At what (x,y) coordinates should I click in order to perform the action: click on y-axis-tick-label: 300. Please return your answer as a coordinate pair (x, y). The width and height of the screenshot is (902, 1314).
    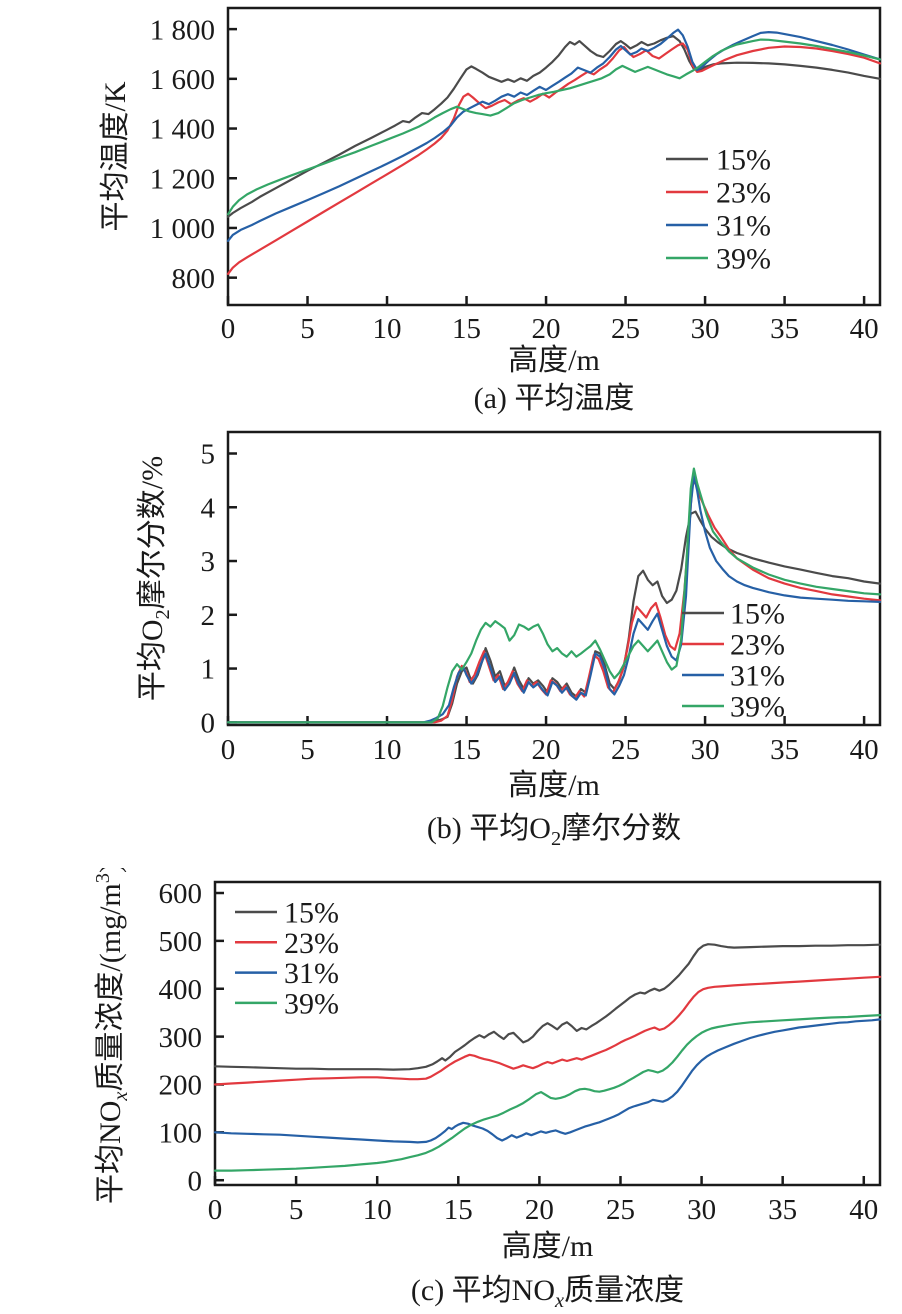
    Looking at the image, I should click on (181, 1038).